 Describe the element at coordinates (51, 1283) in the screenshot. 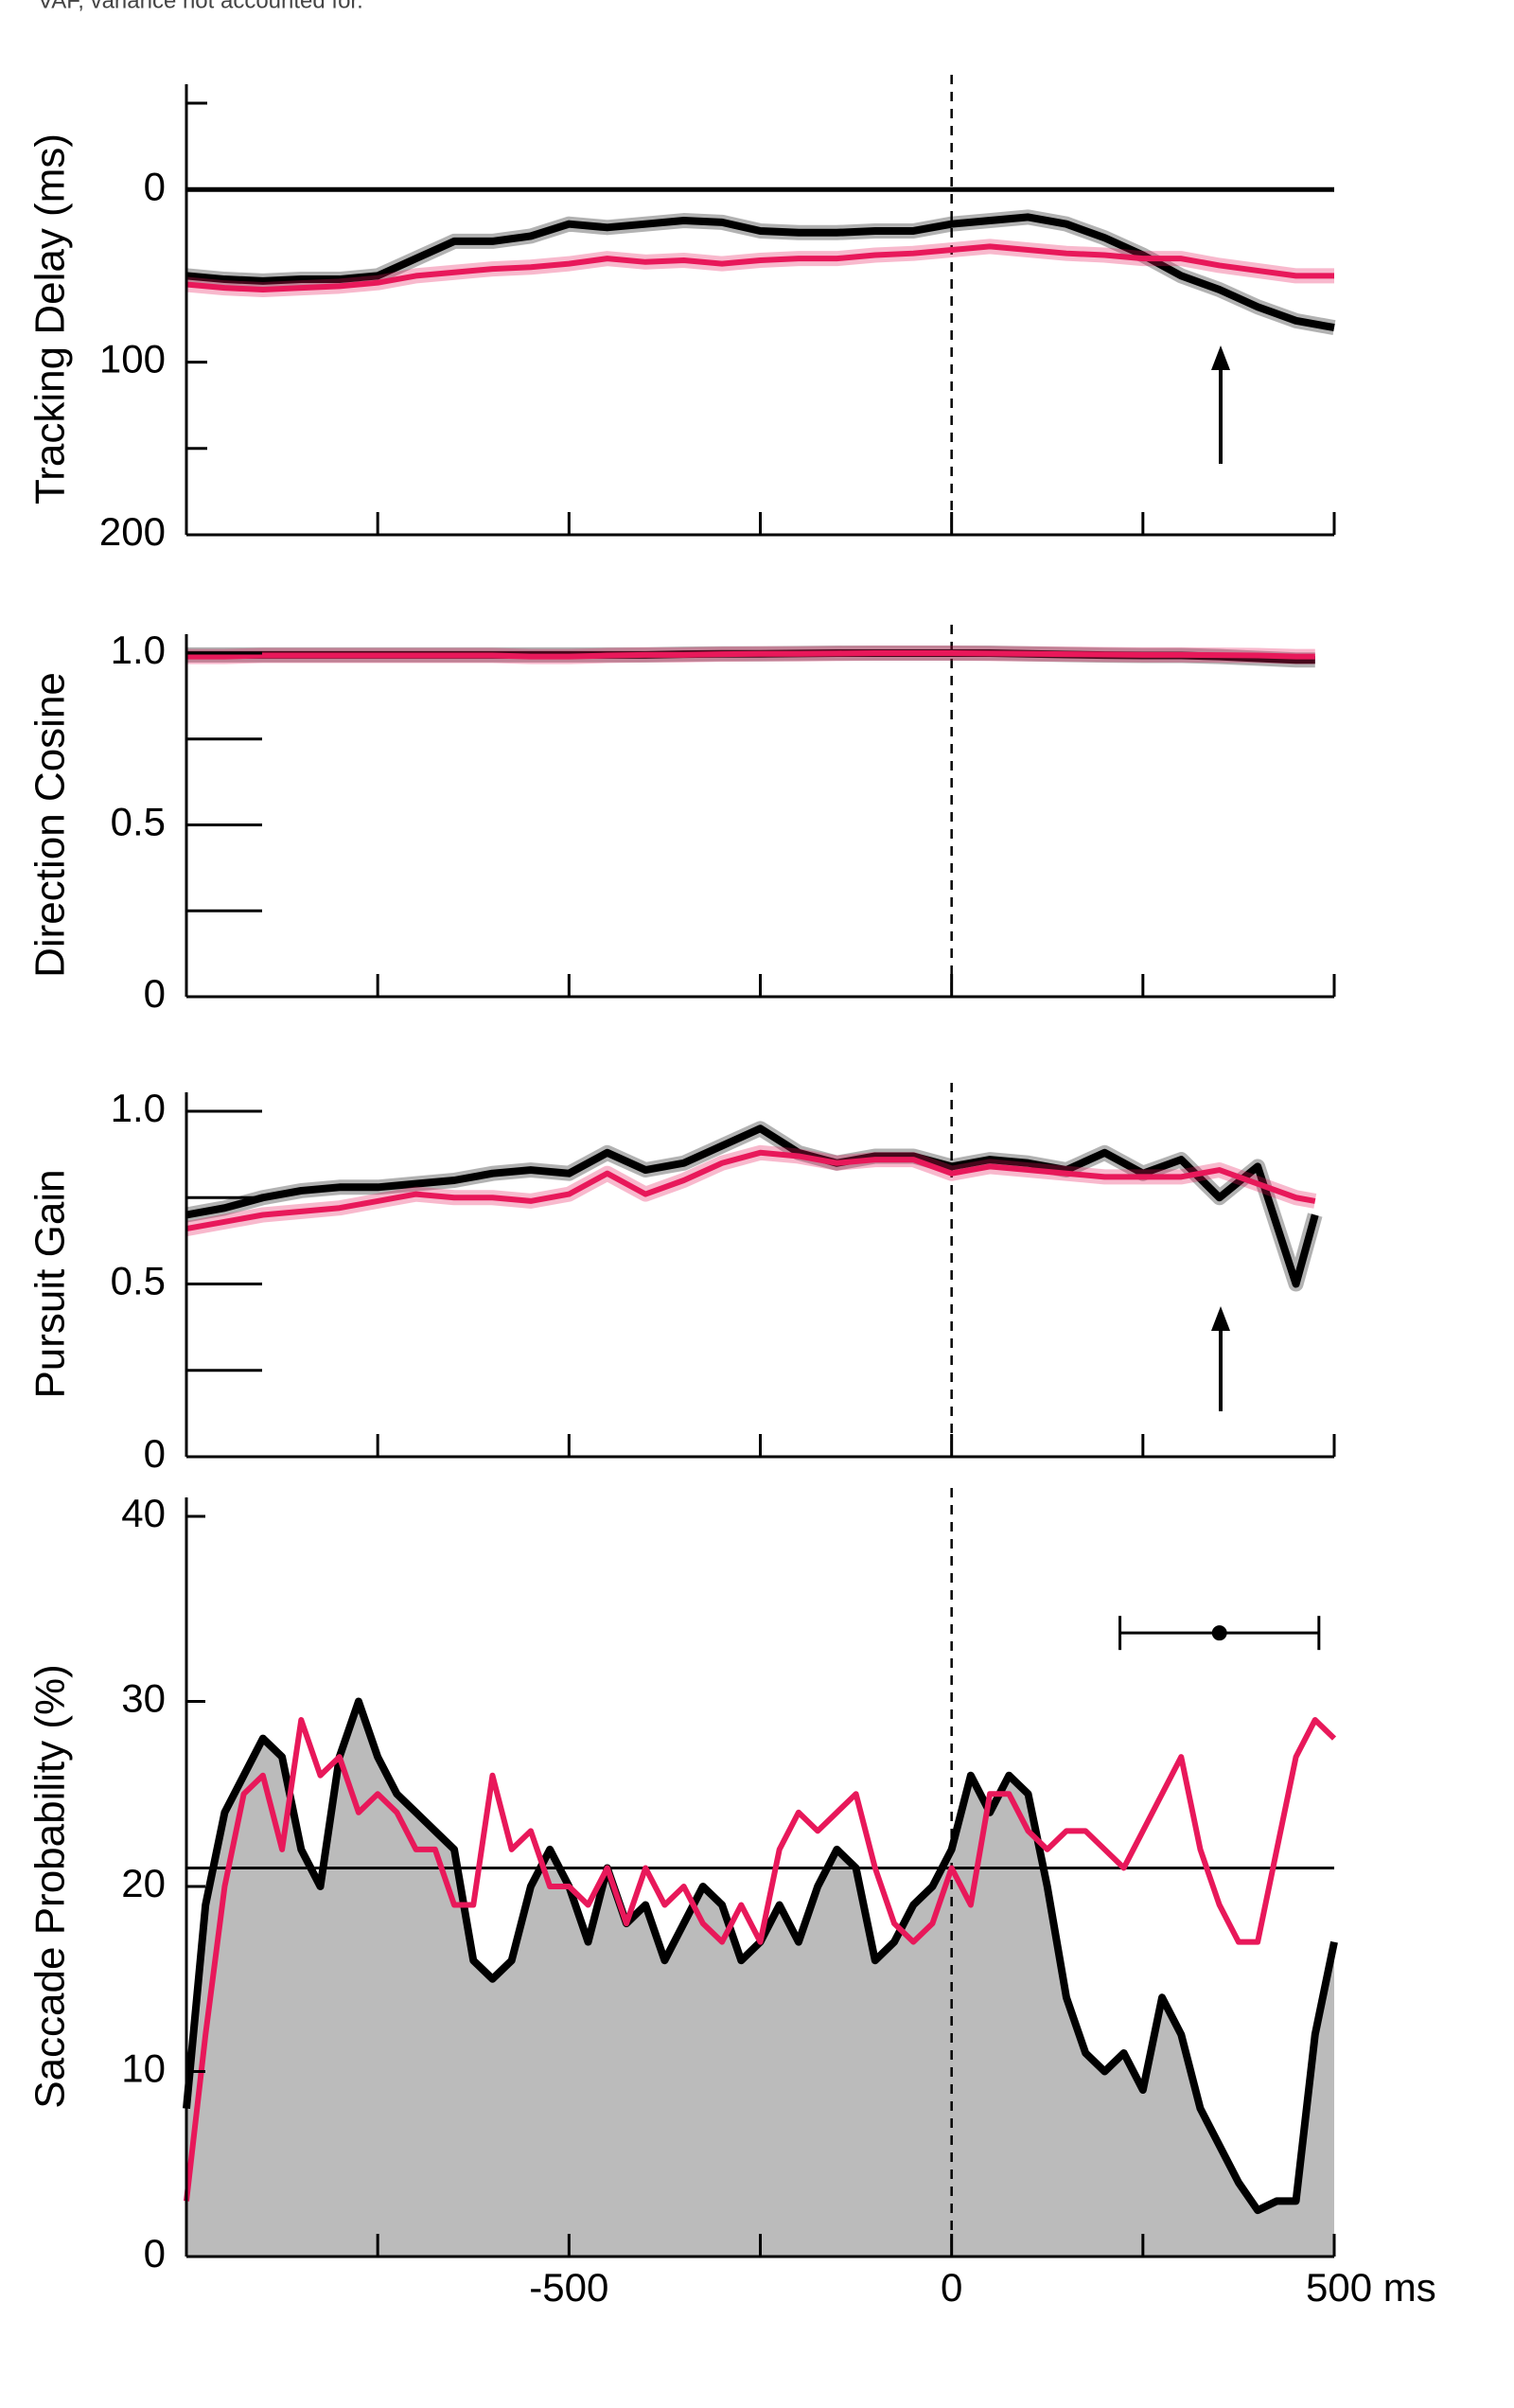

I see `y-axis-title: Pursuit Gain` at that location.